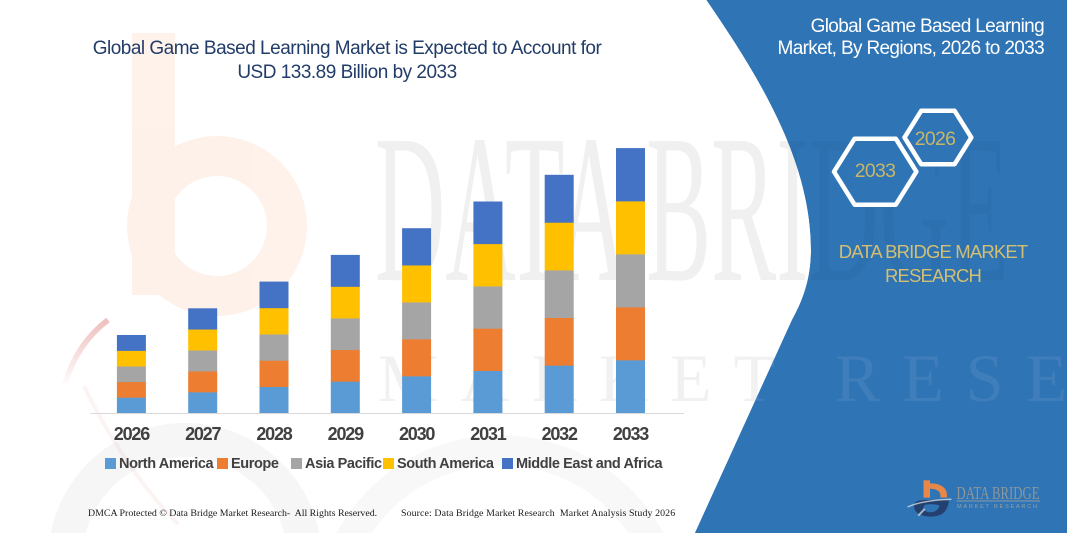 Image resolution: width=1067 pixels, height=533 pixels. What do you see at coordinates (998, 493) in the screenshot?
I see `svg-text: DATA BRIDGE` at bounding box center [998, 493].